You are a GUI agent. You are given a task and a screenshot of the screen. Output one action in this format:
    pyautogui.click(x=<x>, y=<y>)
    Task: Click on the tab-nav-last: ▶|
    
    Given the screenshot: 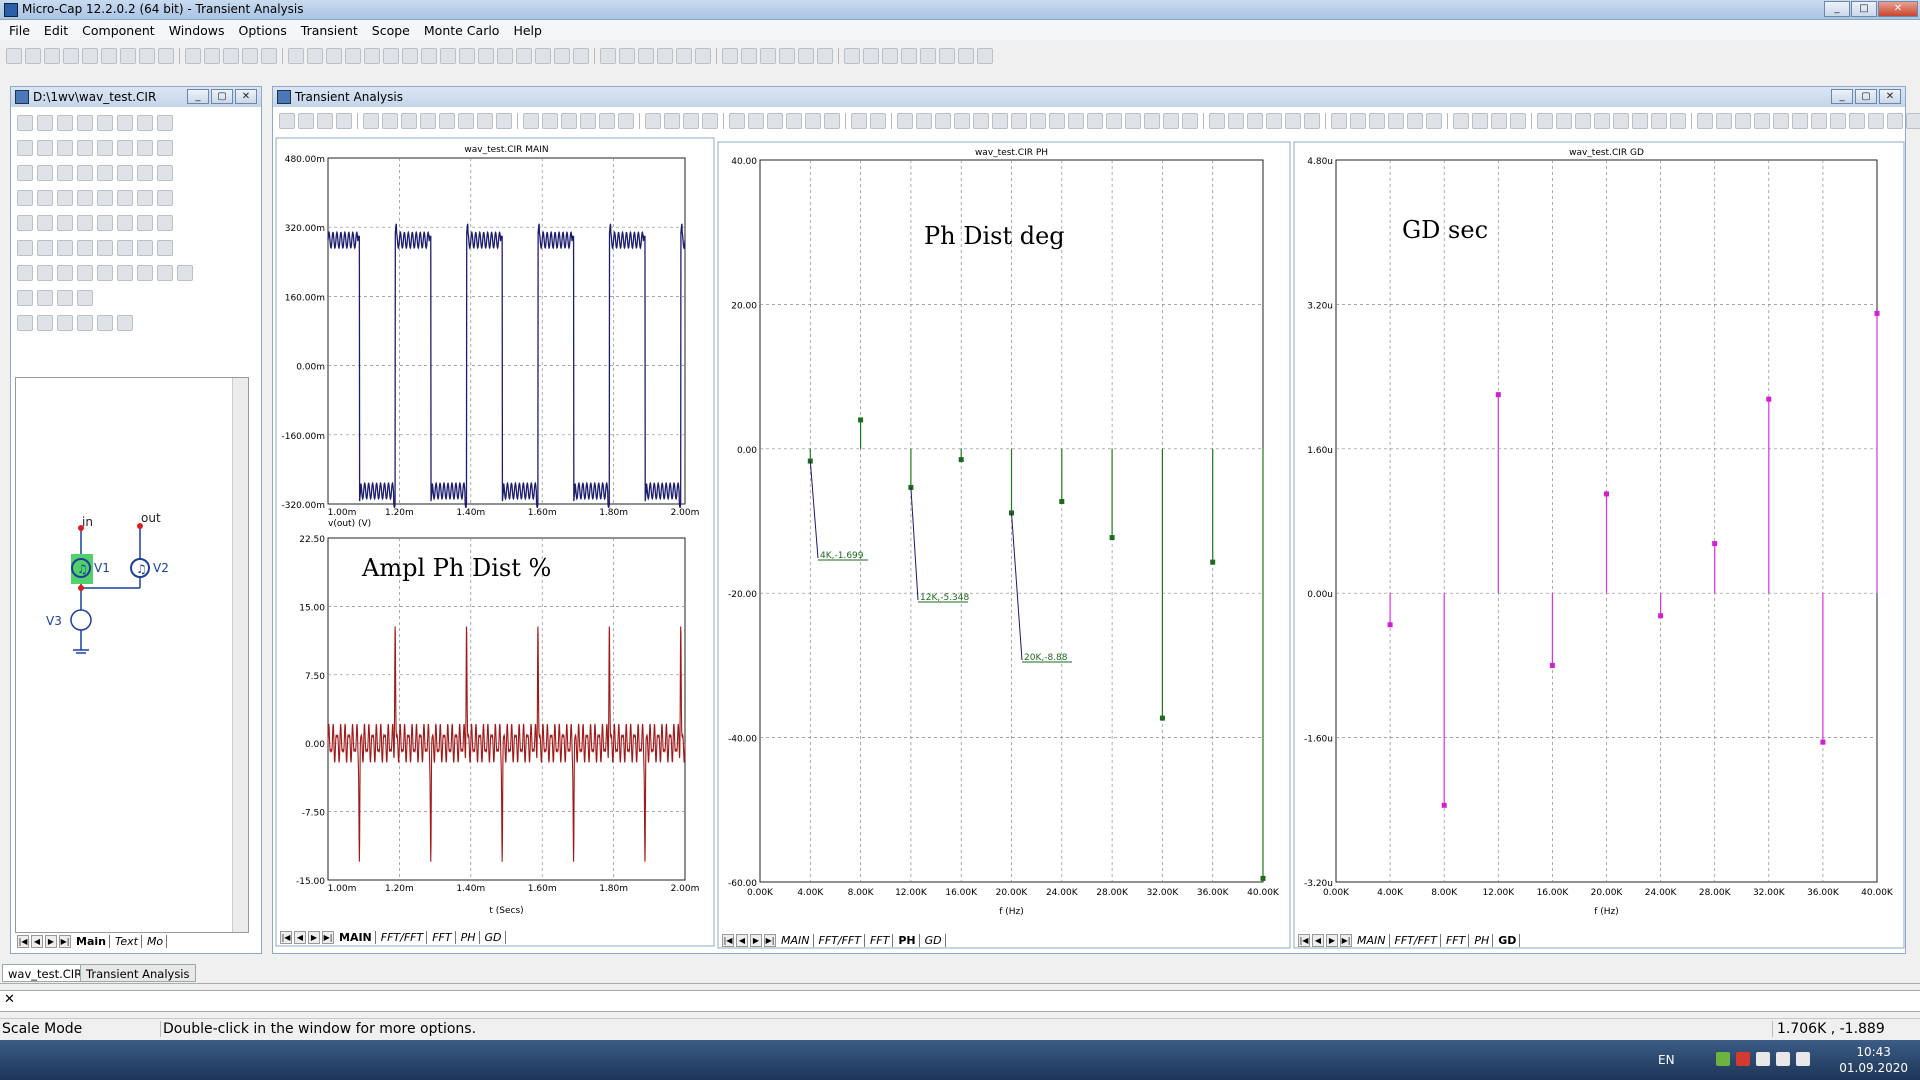 What is the action you would take?
    pyautogui.click(x=65, y=941)
    